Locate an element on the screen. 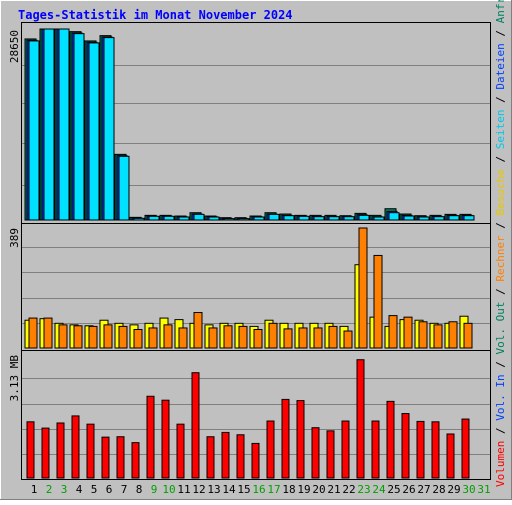 The height and width of the screenshot is (505, 512). x-tick-label: 15 is located at coordinates (243, 489).